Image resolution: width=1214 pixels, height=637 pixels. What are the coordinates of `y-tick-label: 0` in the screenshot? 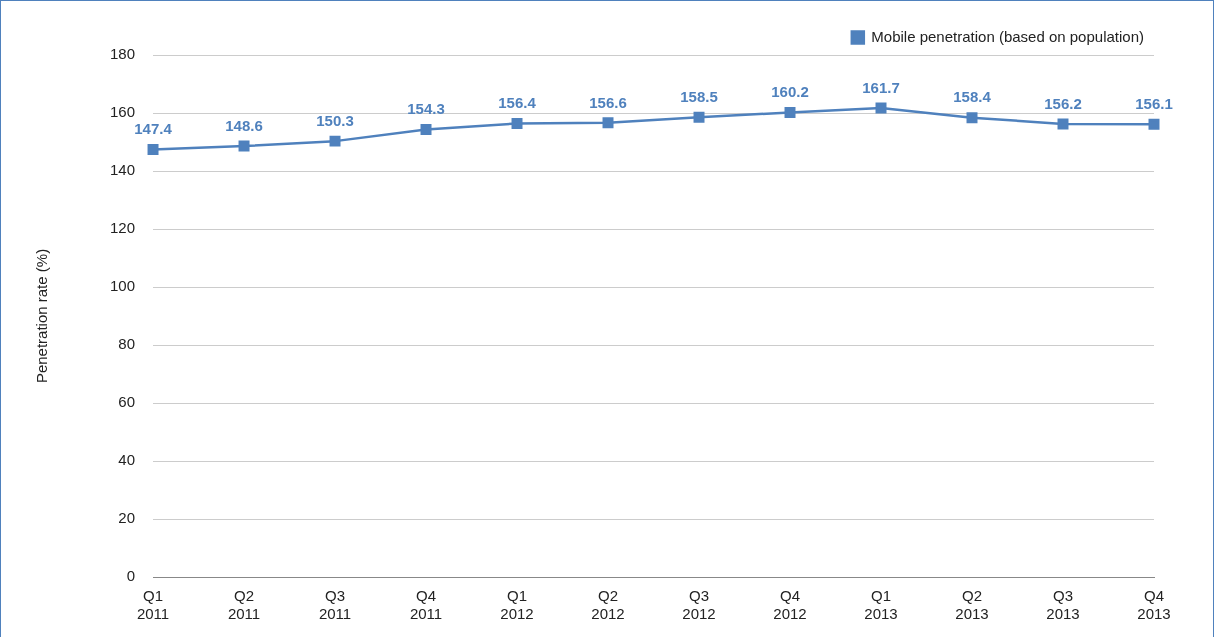 It's located at (131, 576).